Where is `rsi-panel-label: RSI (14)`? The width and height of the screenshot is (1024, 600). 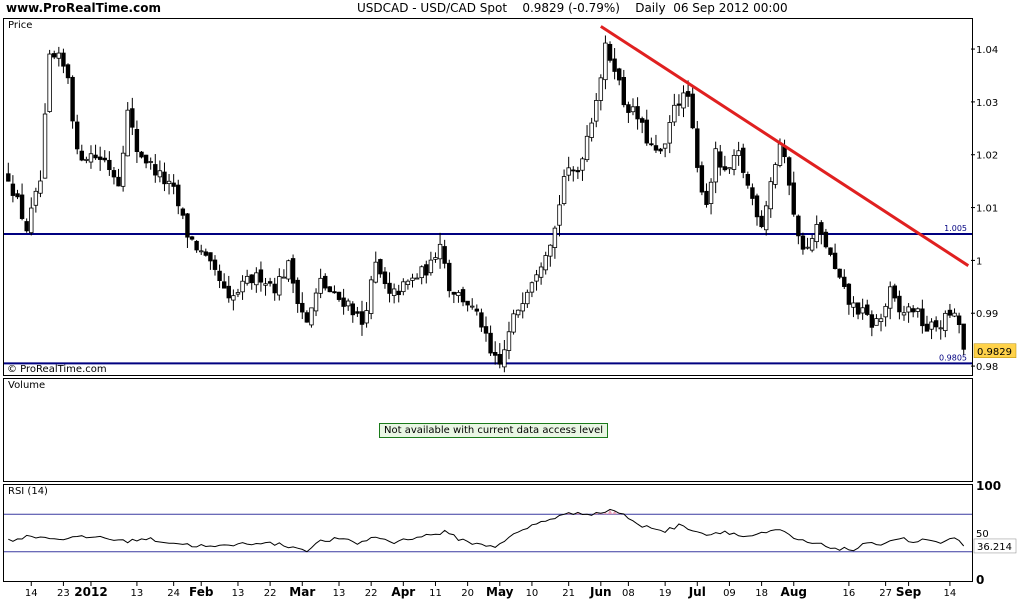 rsi-panel-label: RSI (14) is located at coordinates (28, 491).